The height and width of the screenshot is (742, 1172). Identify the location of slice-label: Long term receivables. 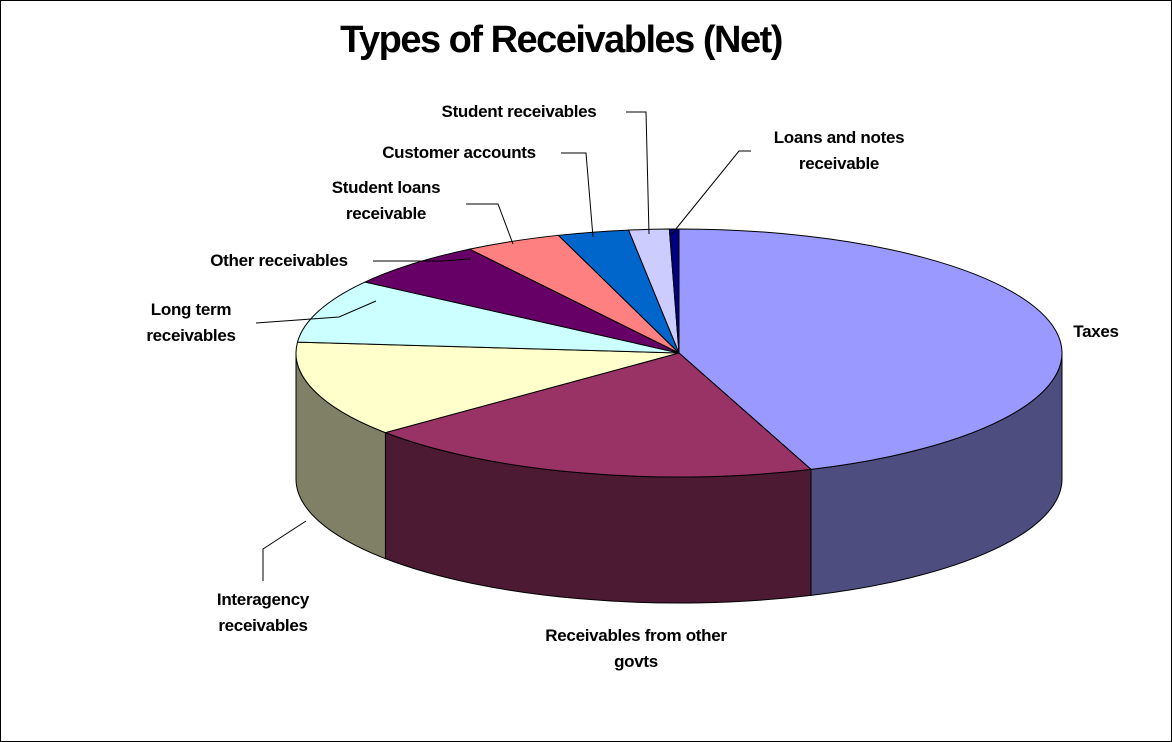
(191, 322).